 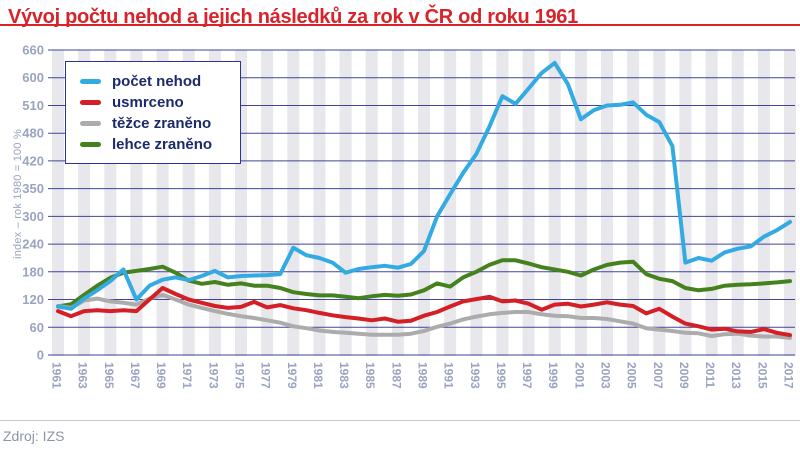 I want to click on y-tick-label: 180, so click(x=33, y=271).